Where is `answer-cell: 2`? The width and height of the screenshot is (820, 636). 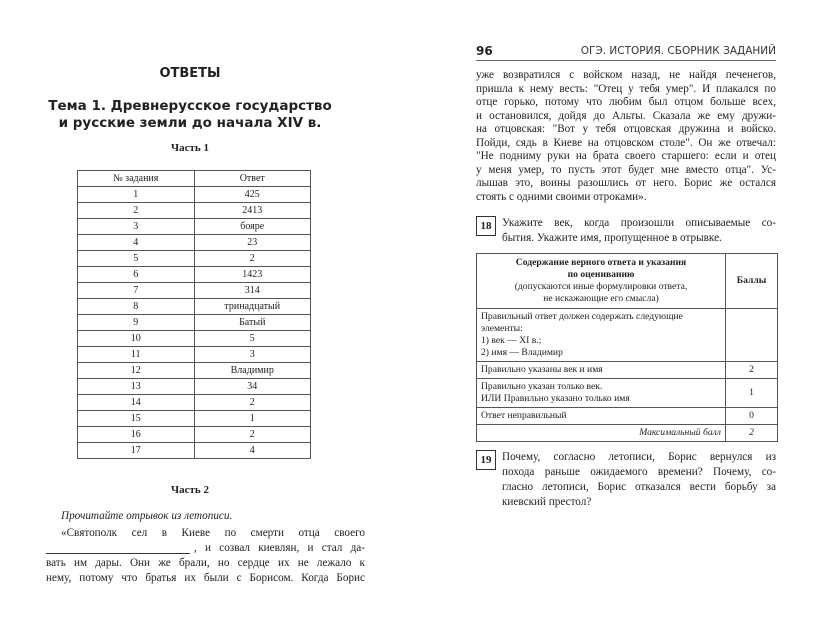 answer-cell: 2 is located at coordinates (252, 258).